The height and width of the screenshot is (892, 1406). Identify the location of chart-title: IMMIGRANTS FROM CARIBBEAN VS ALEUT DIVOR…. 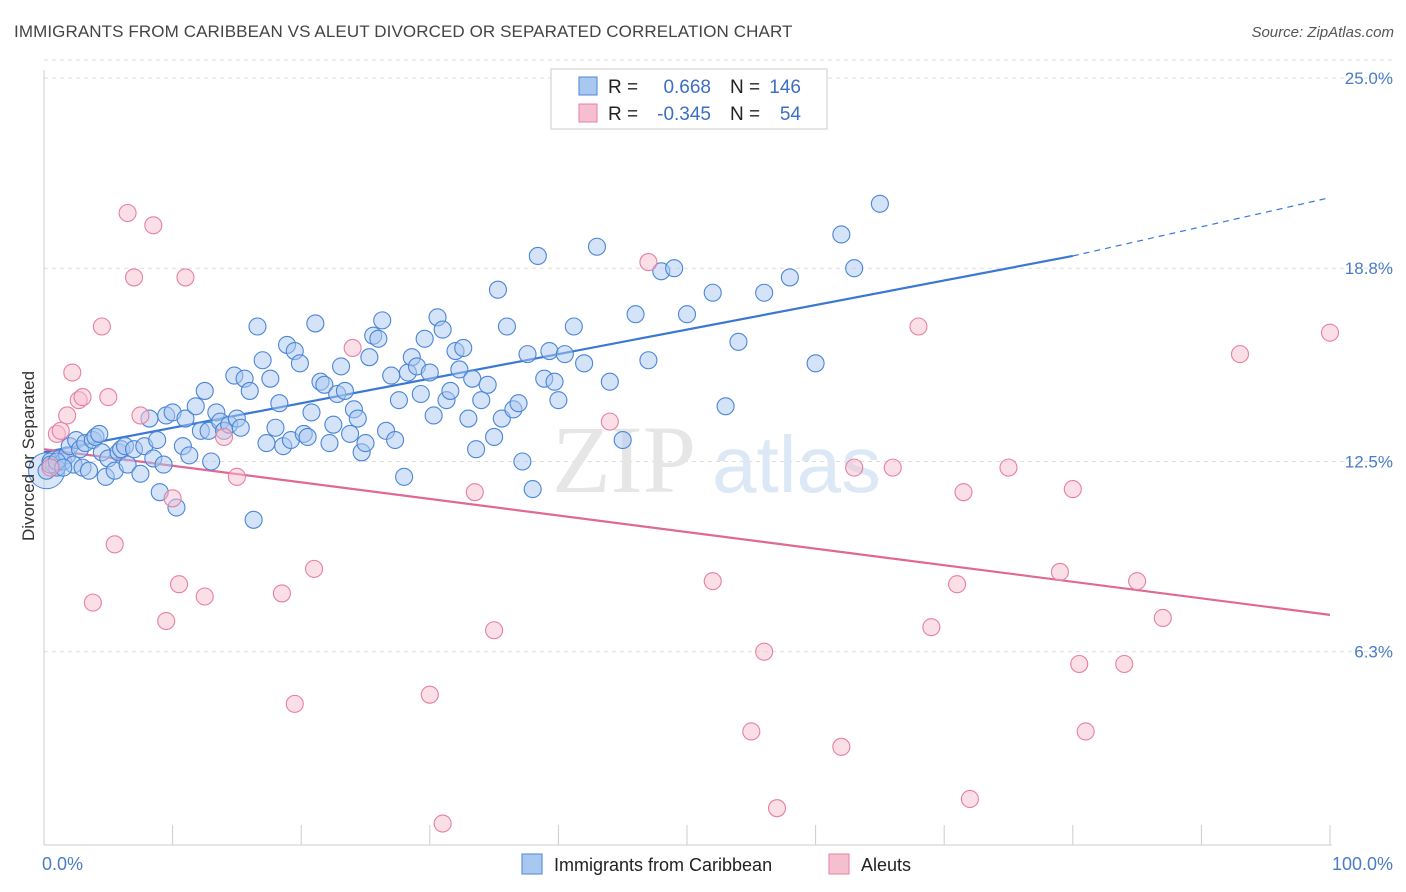
(403, 31).